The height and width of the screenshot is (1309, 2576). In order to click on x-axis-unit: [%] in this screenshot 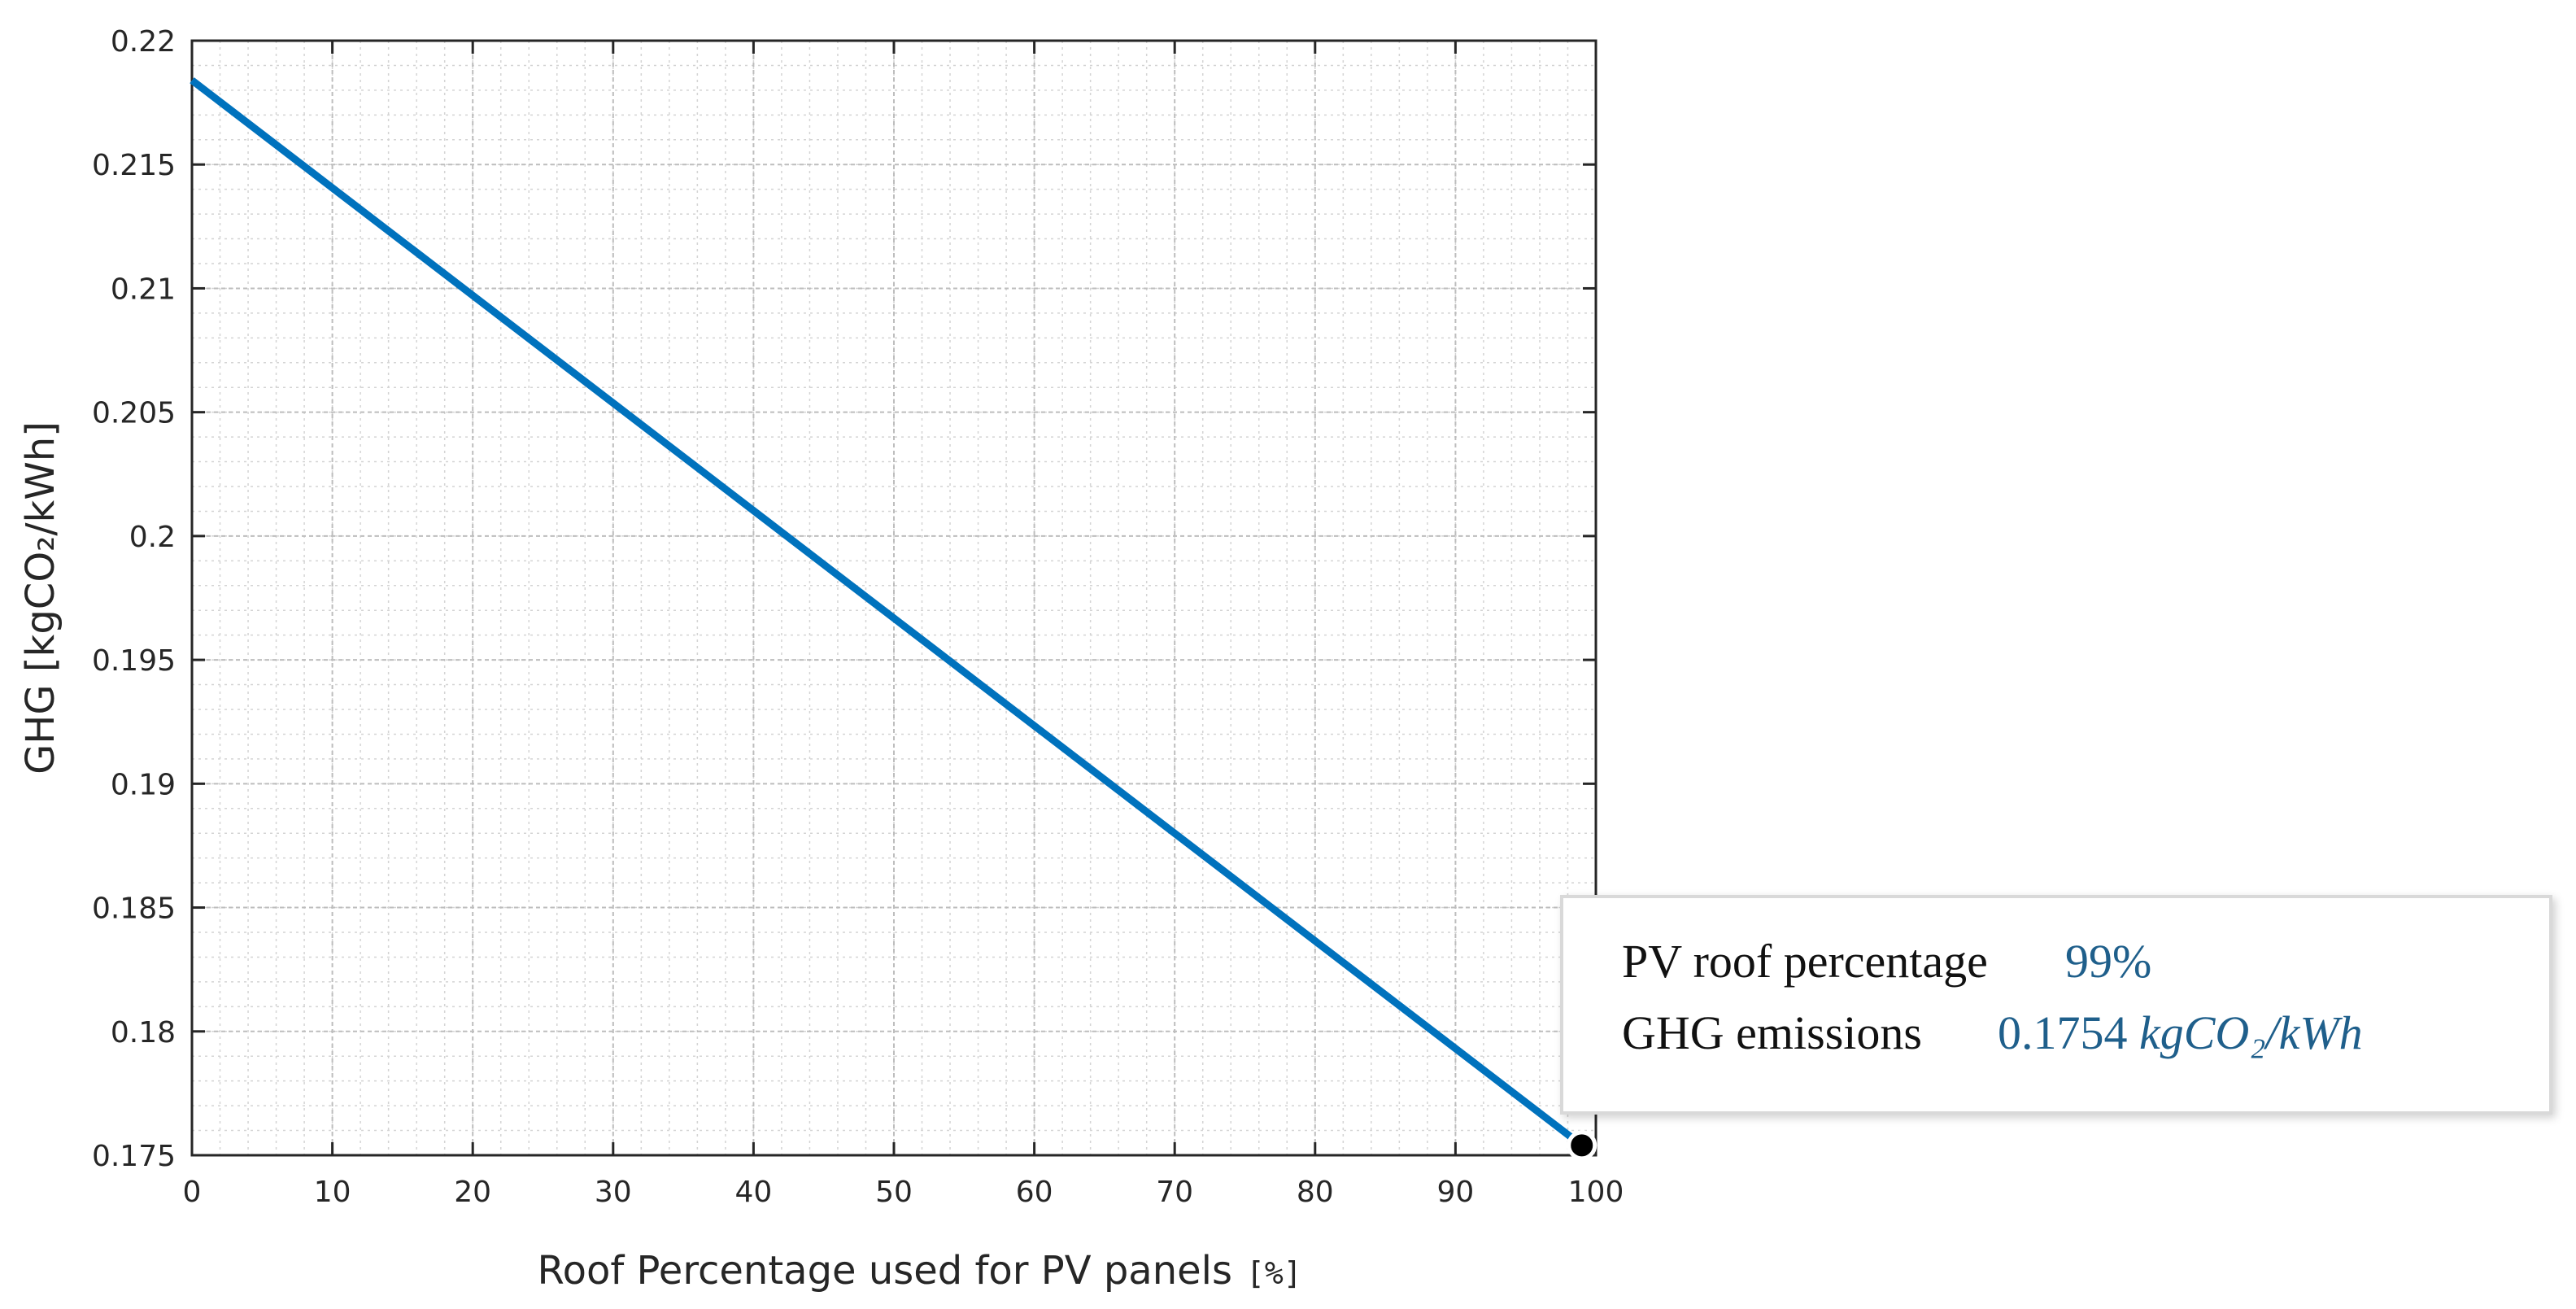, I will do `click(1274, 1273)`.